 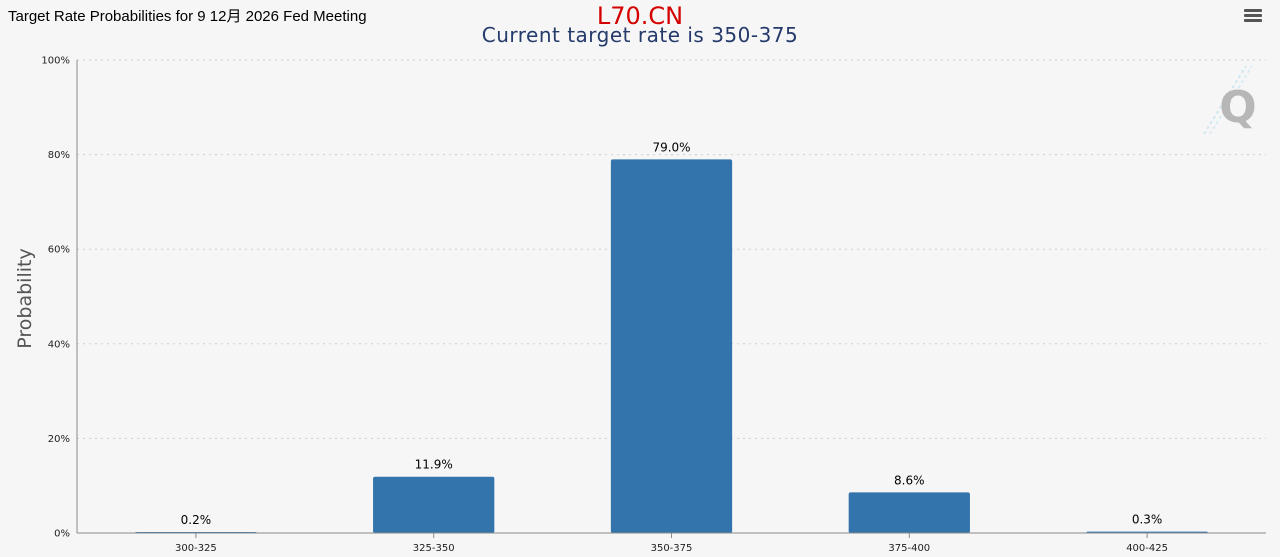 I want to click on q-logo-icon: Q, so click(x=1230, y=100).